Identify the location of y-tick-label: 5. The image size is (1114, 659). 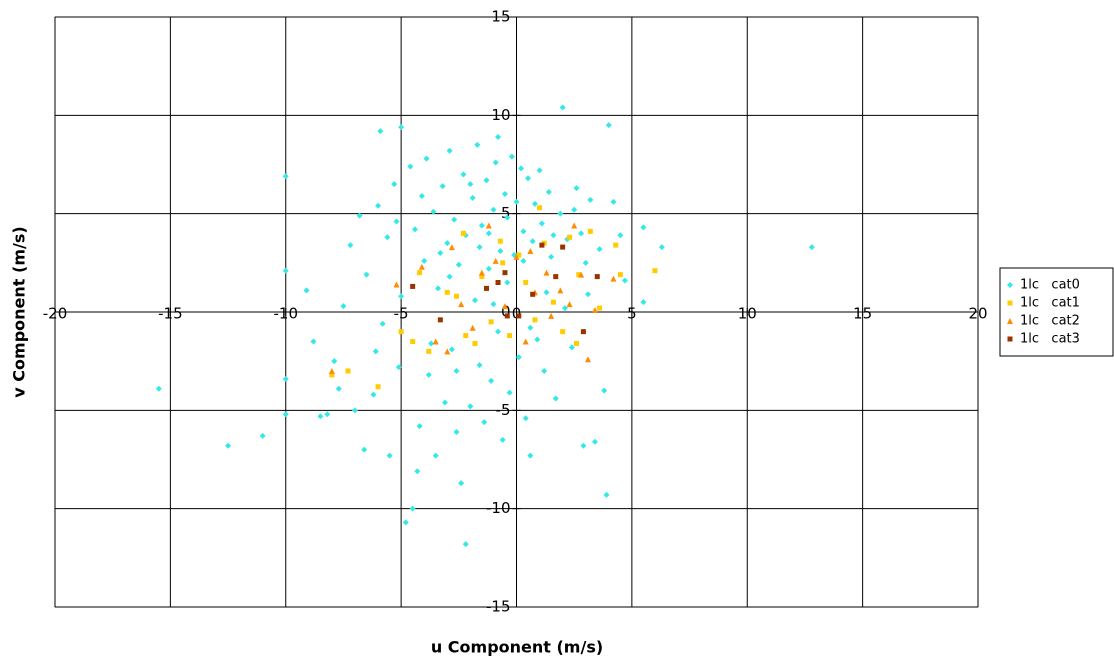
(506, 213).